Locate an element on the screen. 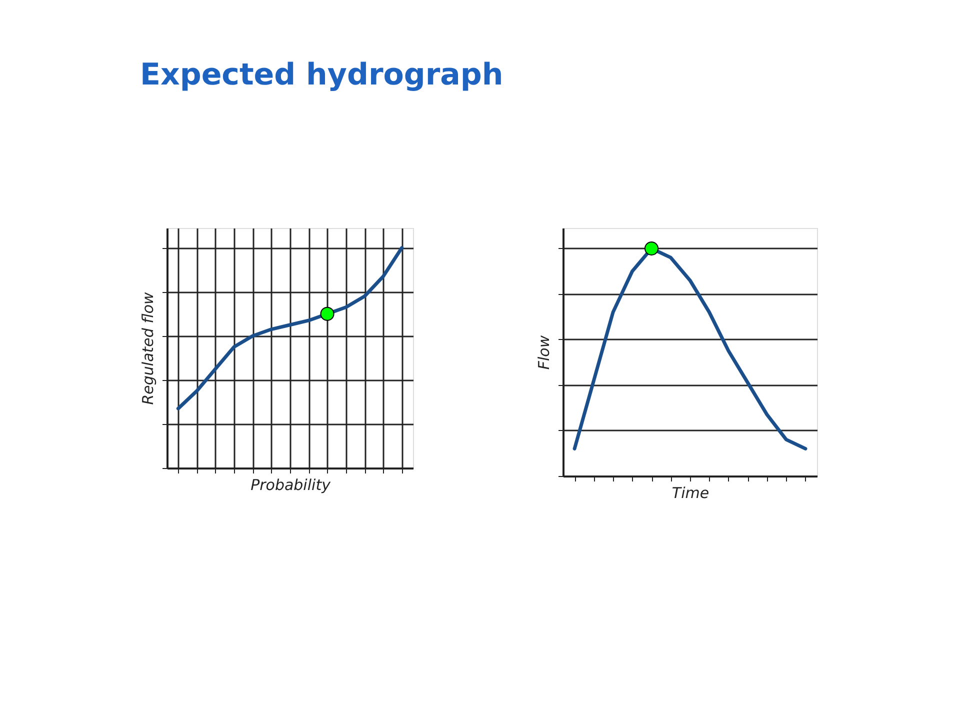 The height and width of the screenshot is (721, 959). x-axis-title: Time is located at coordinates (691, 493).